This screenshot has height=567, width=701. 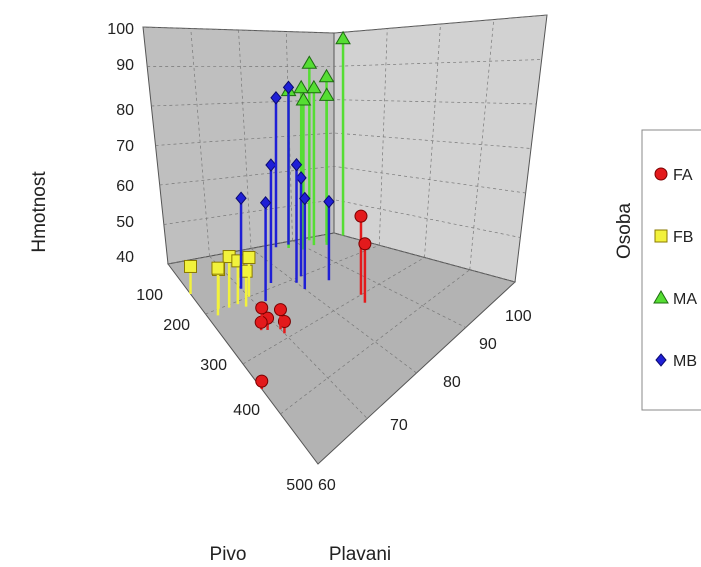 What do you see at coordinates (246, 410) in the screenshot?
I see `pivo-tick-label: 400` at bounding box center [246, 410].